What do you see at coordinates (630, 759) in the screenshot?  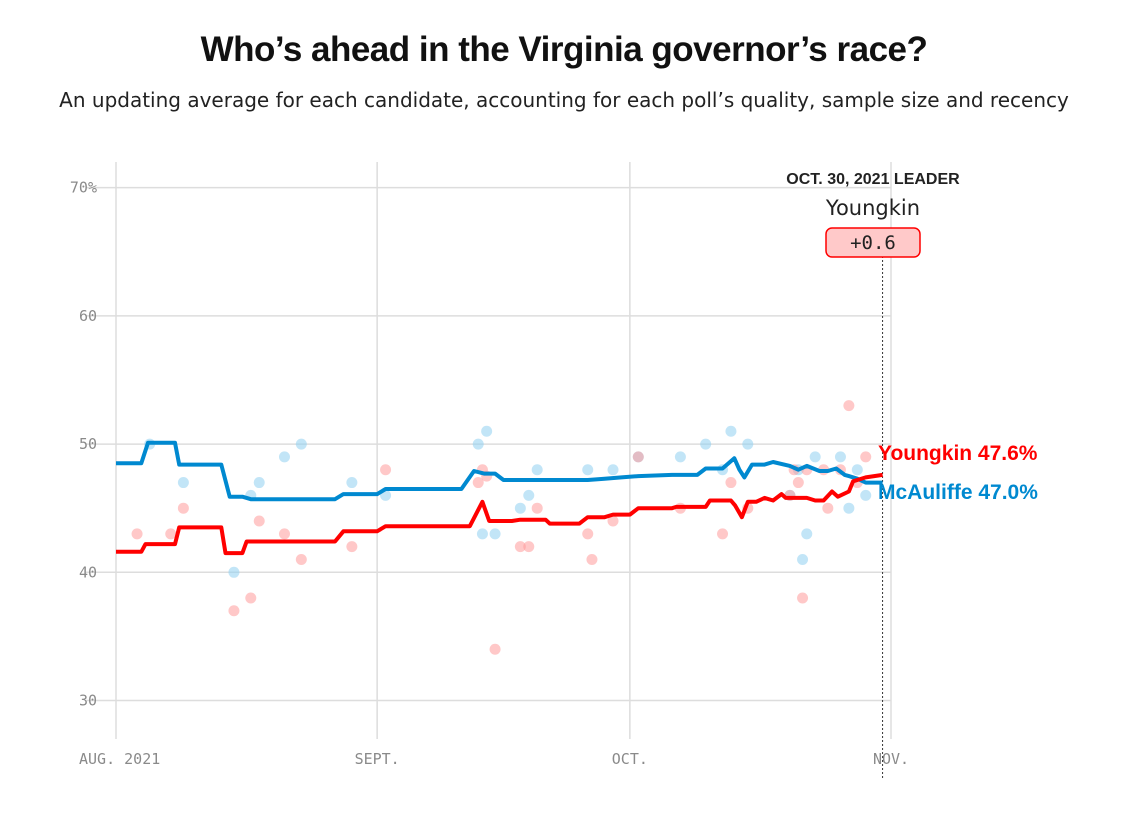 I see `x-tick-label: OCT.` at bounding box center [630, 759].